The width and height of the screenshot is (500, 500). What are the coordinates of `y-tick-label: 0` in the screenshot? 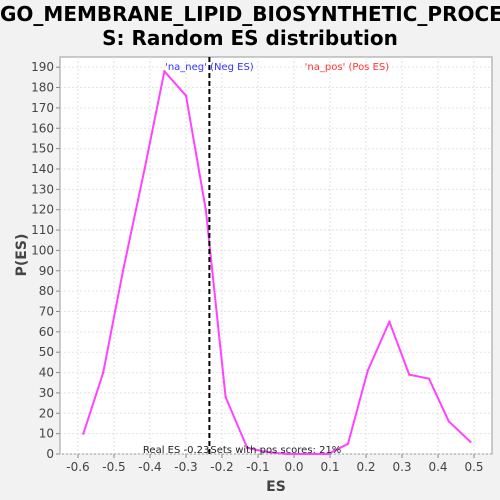 It's located at (50, 454).